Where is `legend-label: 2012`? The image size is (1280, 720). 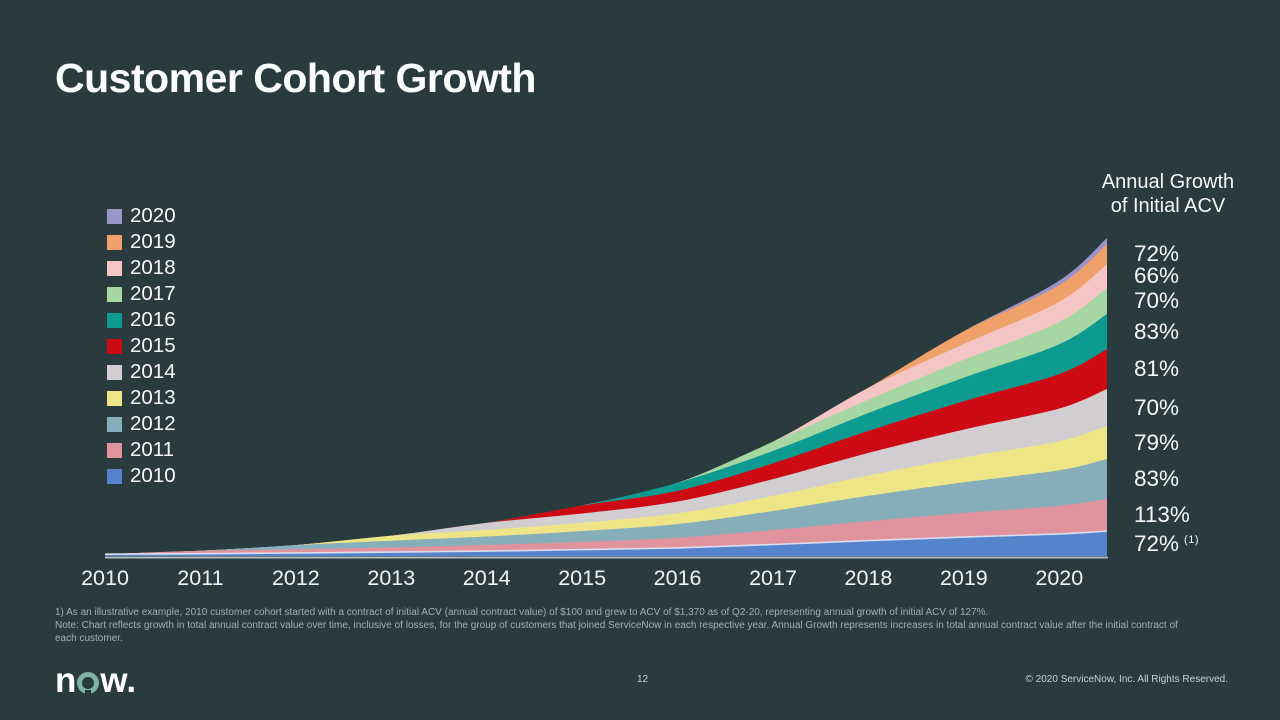 legend-label: 2012 is located at coordinates (153, 423).